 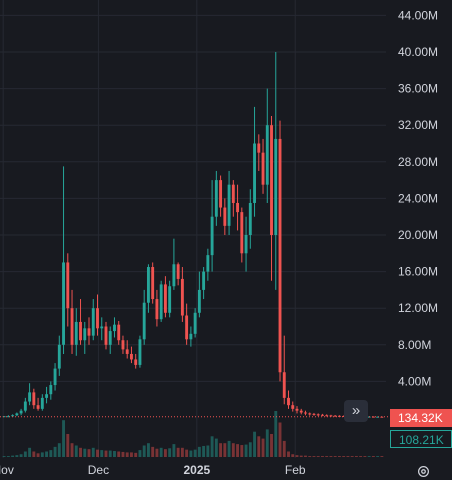 I want to click on y-tick-label: 44.00M, so click(x=418, y=15).